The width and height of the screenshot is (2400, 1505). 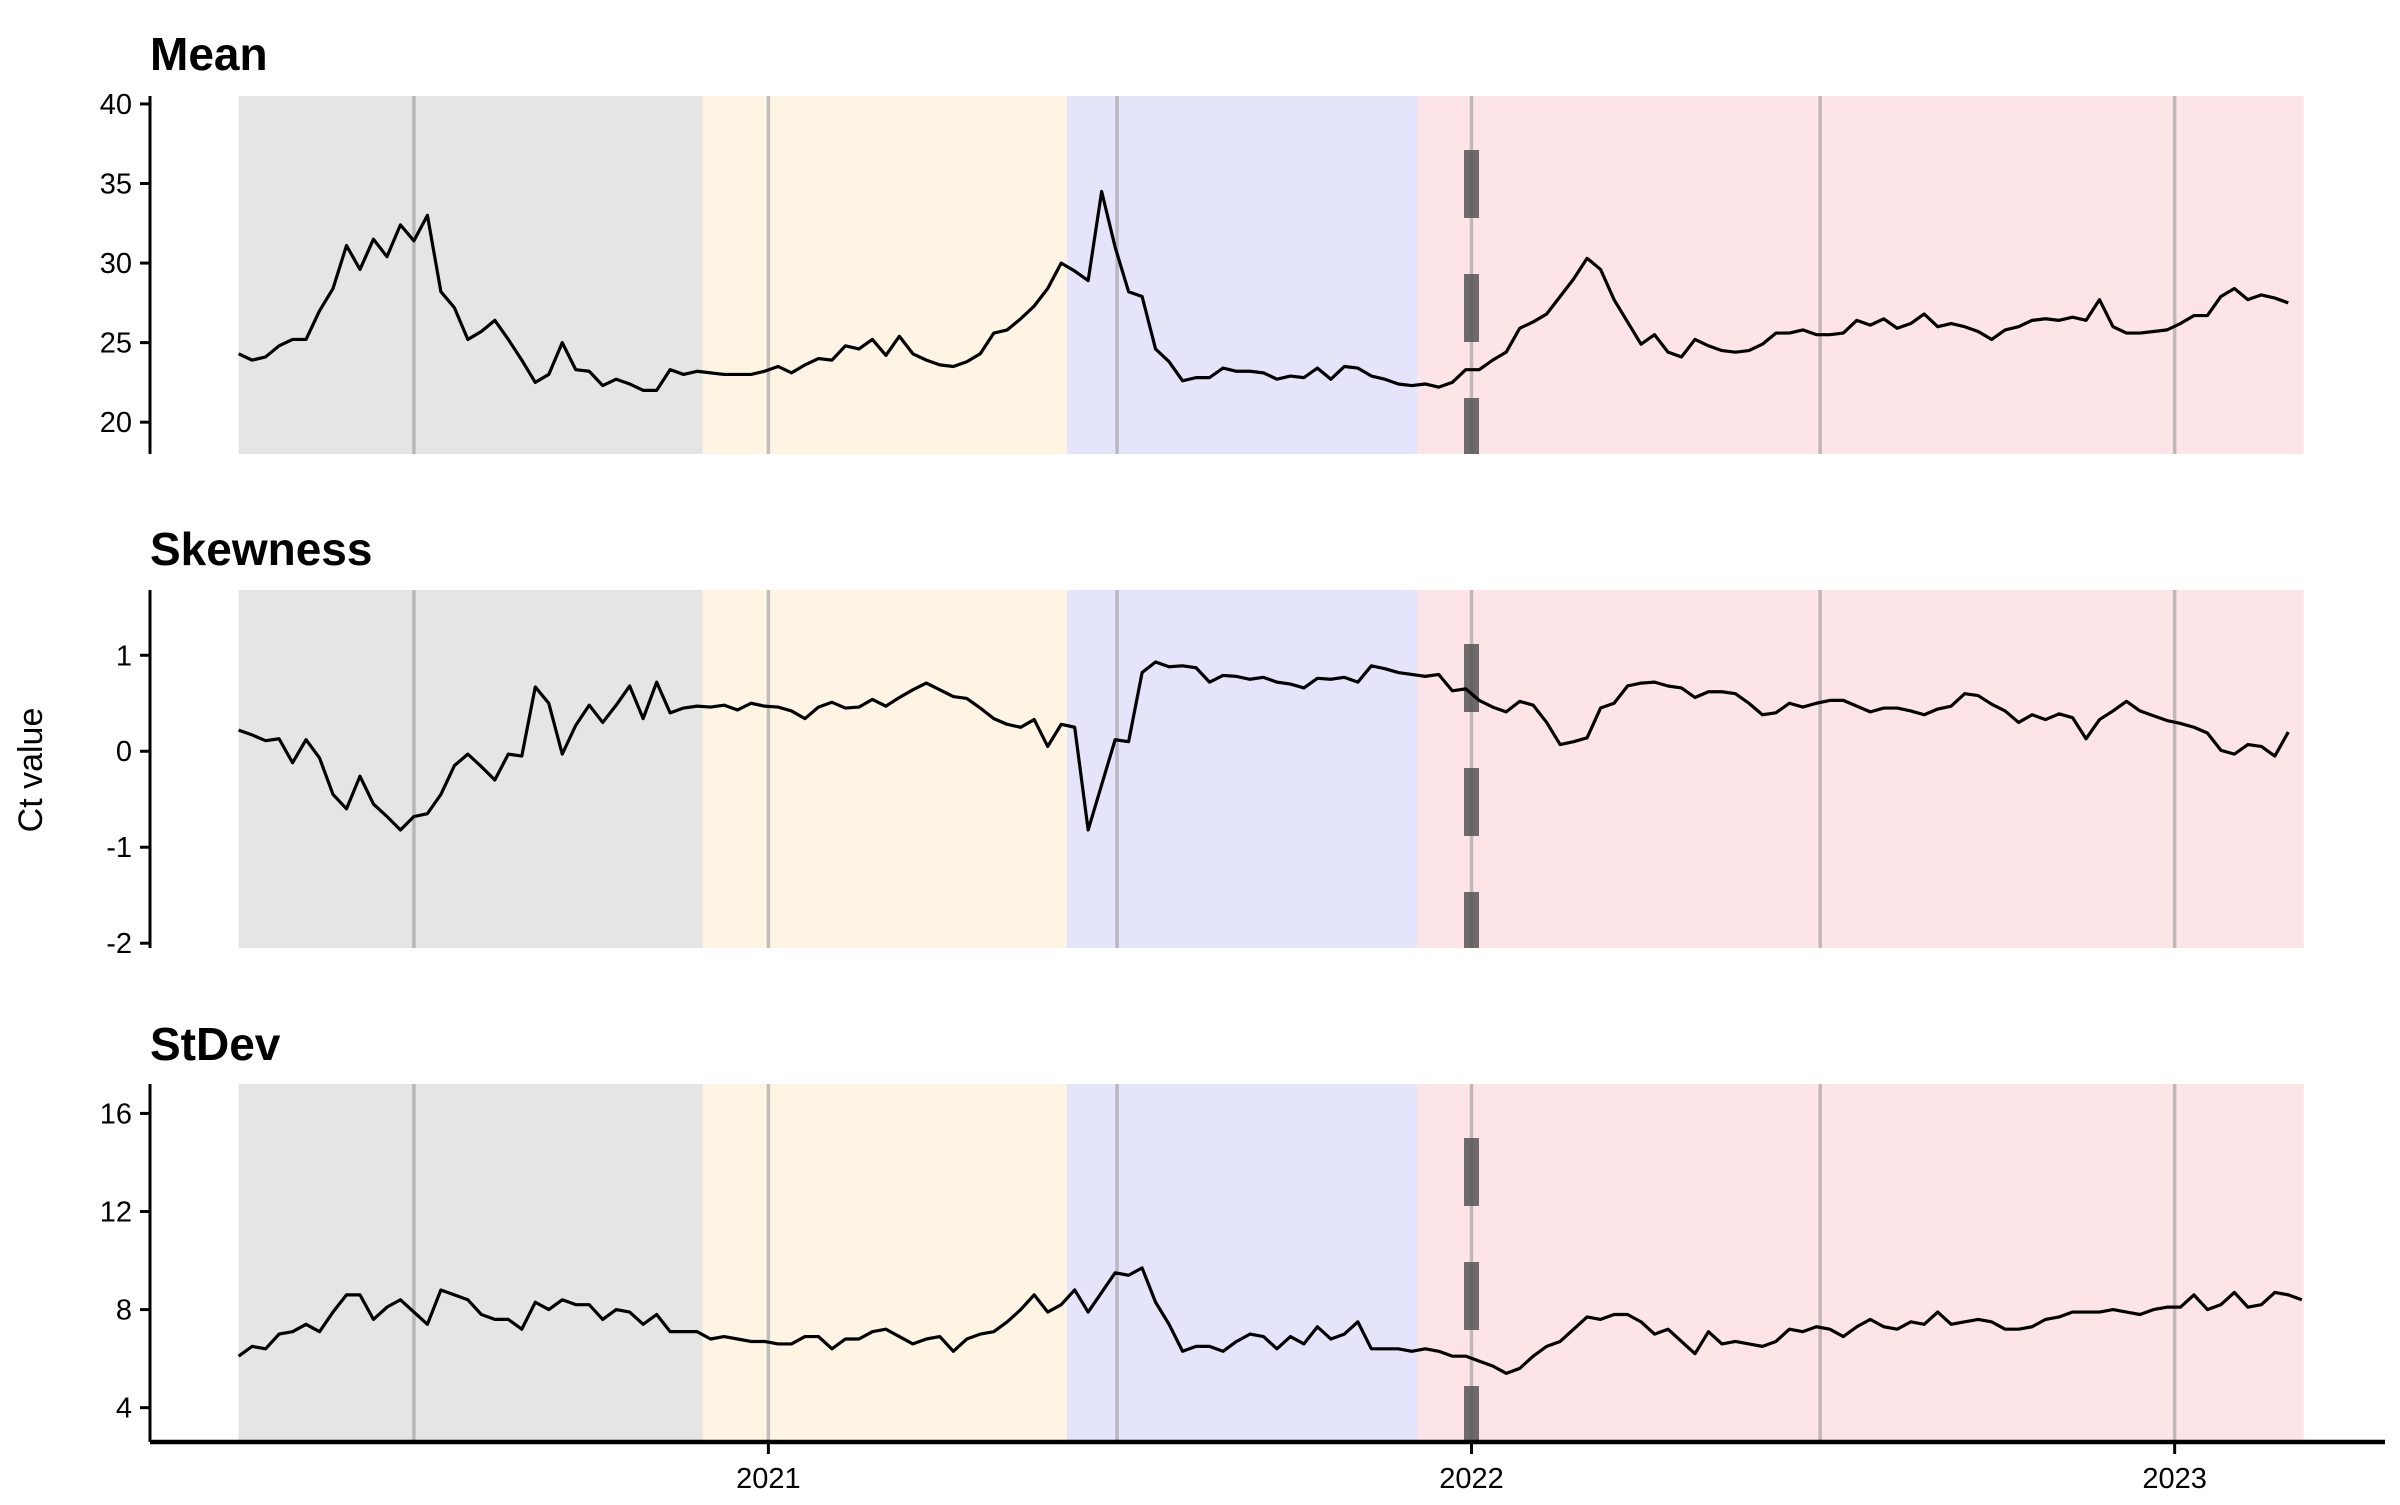 What do you see at coordinates (116, 1213) in the screenshot?
I see `y-tick-label: 12` at bounding box center [116, 1213].